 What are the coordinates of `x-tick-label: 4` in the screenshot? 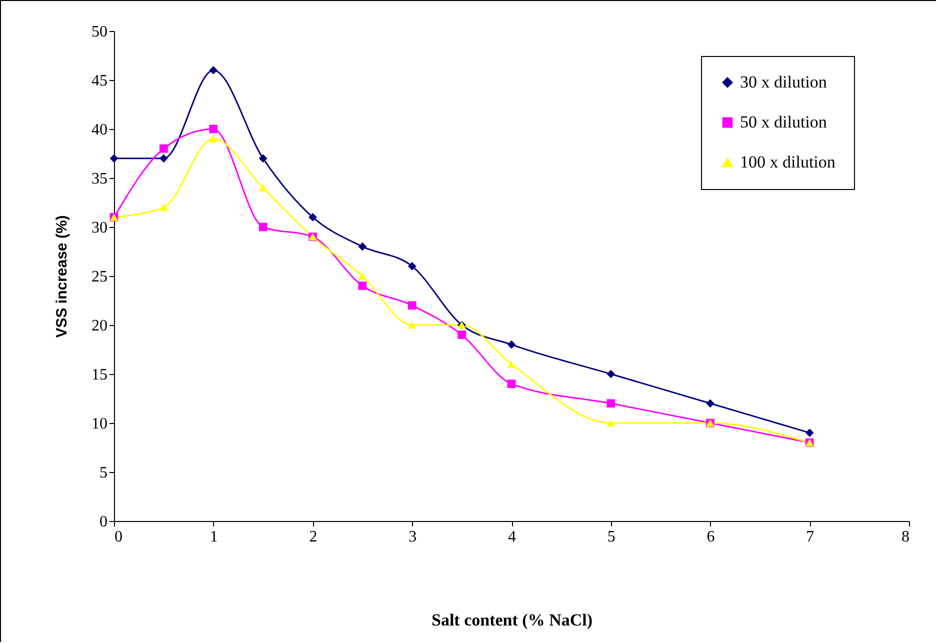 It's located at (512, 537).